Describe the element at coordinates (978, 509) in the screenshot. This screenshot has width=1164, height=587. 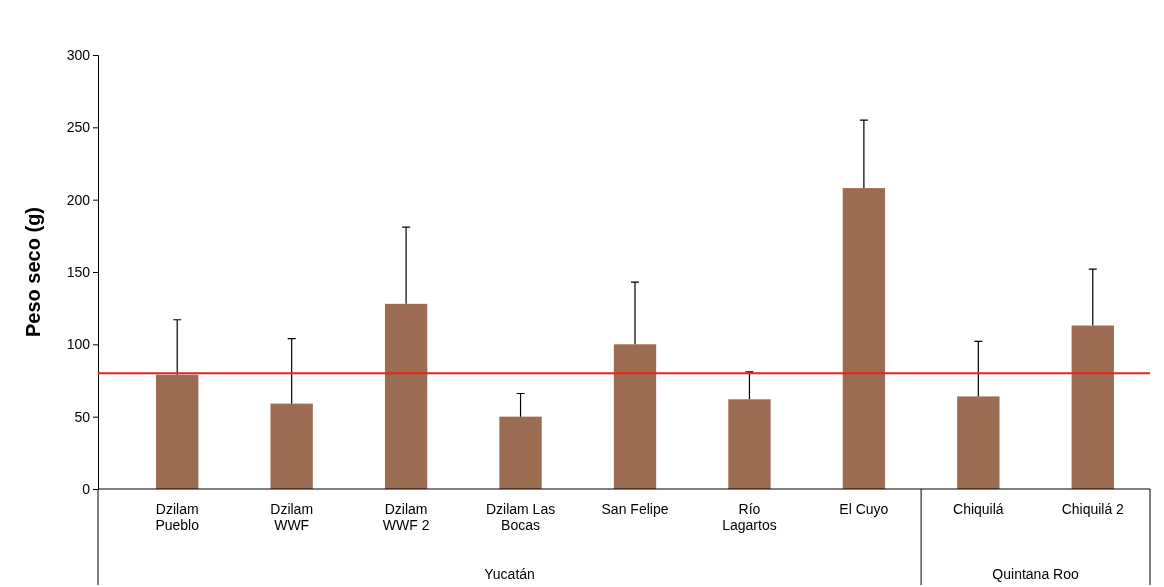
I see `x-tick-label: Chiquilá` at that location.